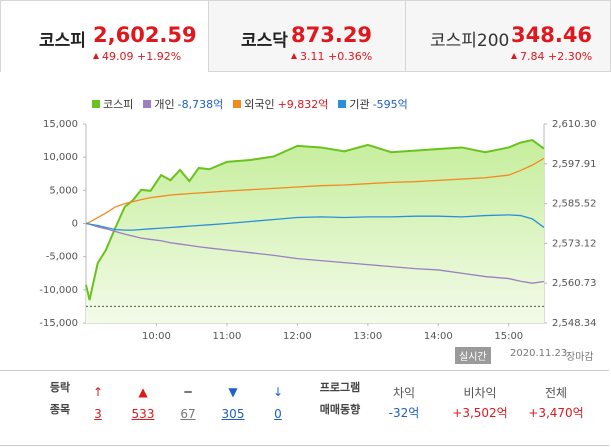 The height and width of the screenshot is (447, 611). I want to click on y2-tick-label: 2,585.52, so click(574, 204).